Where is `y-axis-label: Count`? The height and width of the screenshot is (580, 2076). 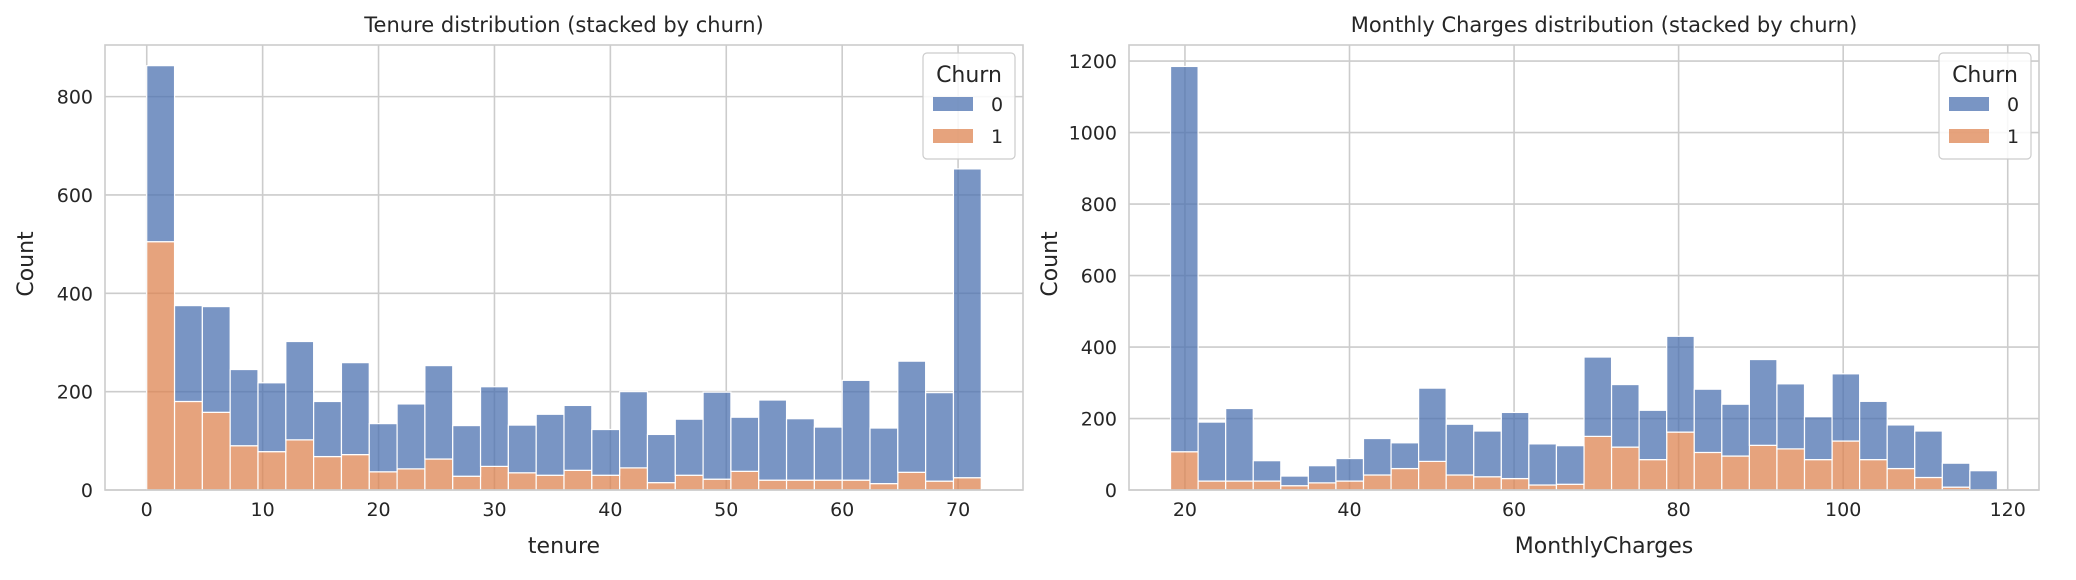
y-axis-label: Count is located at coordinates (26, 264).